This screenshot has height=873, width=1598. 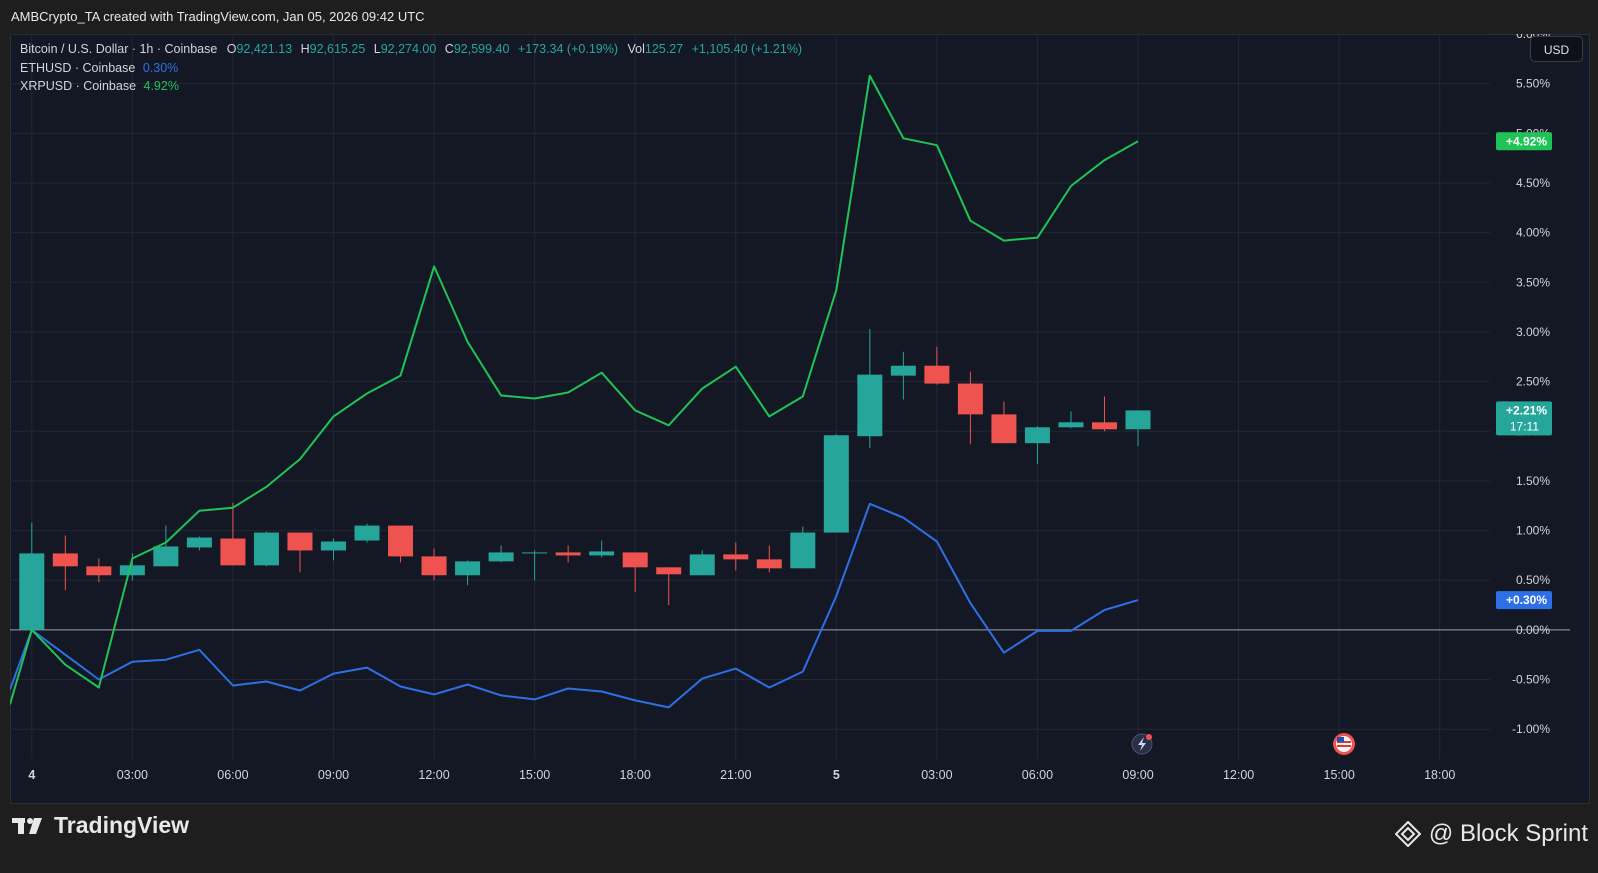 I want to click on xrp-price-label-bg, so click(x=1524, y=141).